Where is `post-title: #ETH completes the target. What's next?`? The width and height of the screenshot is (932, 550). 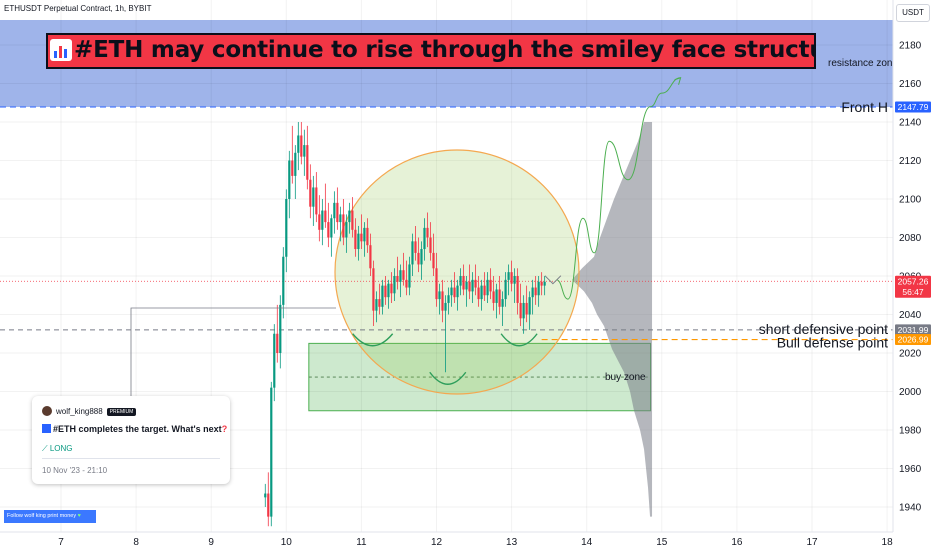 post-title: #ETH completes the target. What's next? is located at coordinates (134, 429).